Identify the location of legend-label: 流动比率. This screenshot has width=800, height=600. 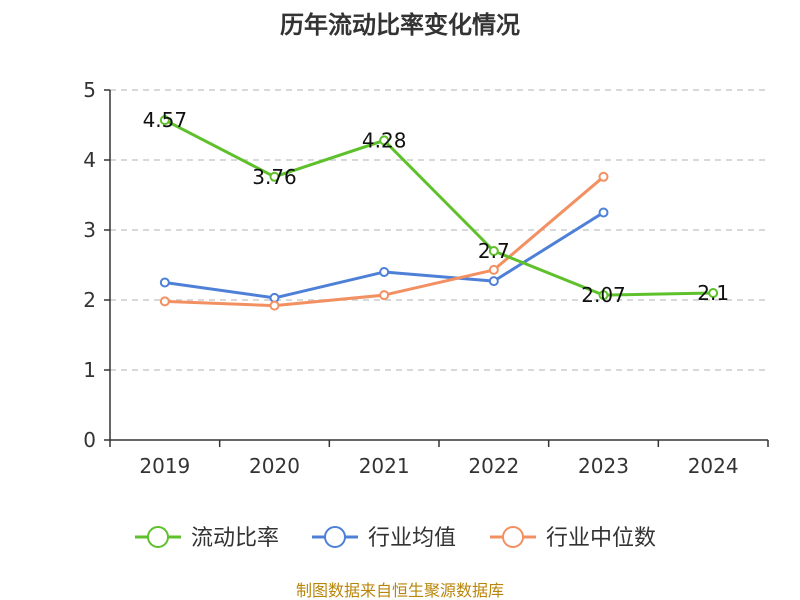
(235, 538).